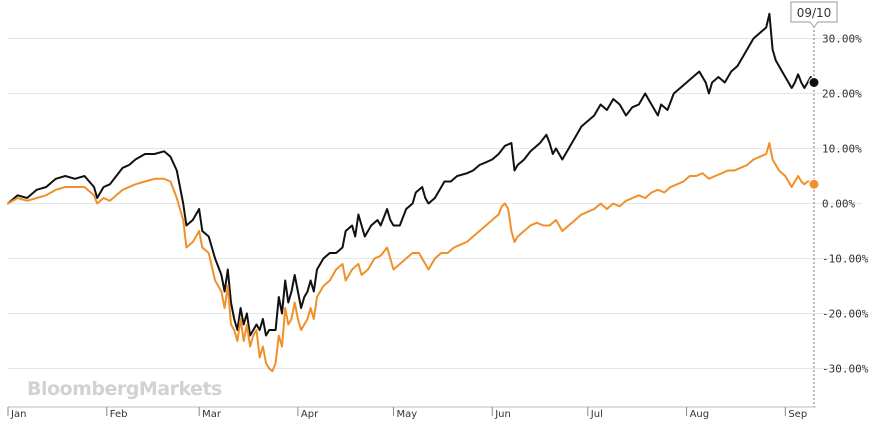 The height and width of the screenshot is (422, 884). What do you see at coordinates (212, 414) in the screenshot?
I see `x-tick-label: Mar` at bounding box center [212, 414].